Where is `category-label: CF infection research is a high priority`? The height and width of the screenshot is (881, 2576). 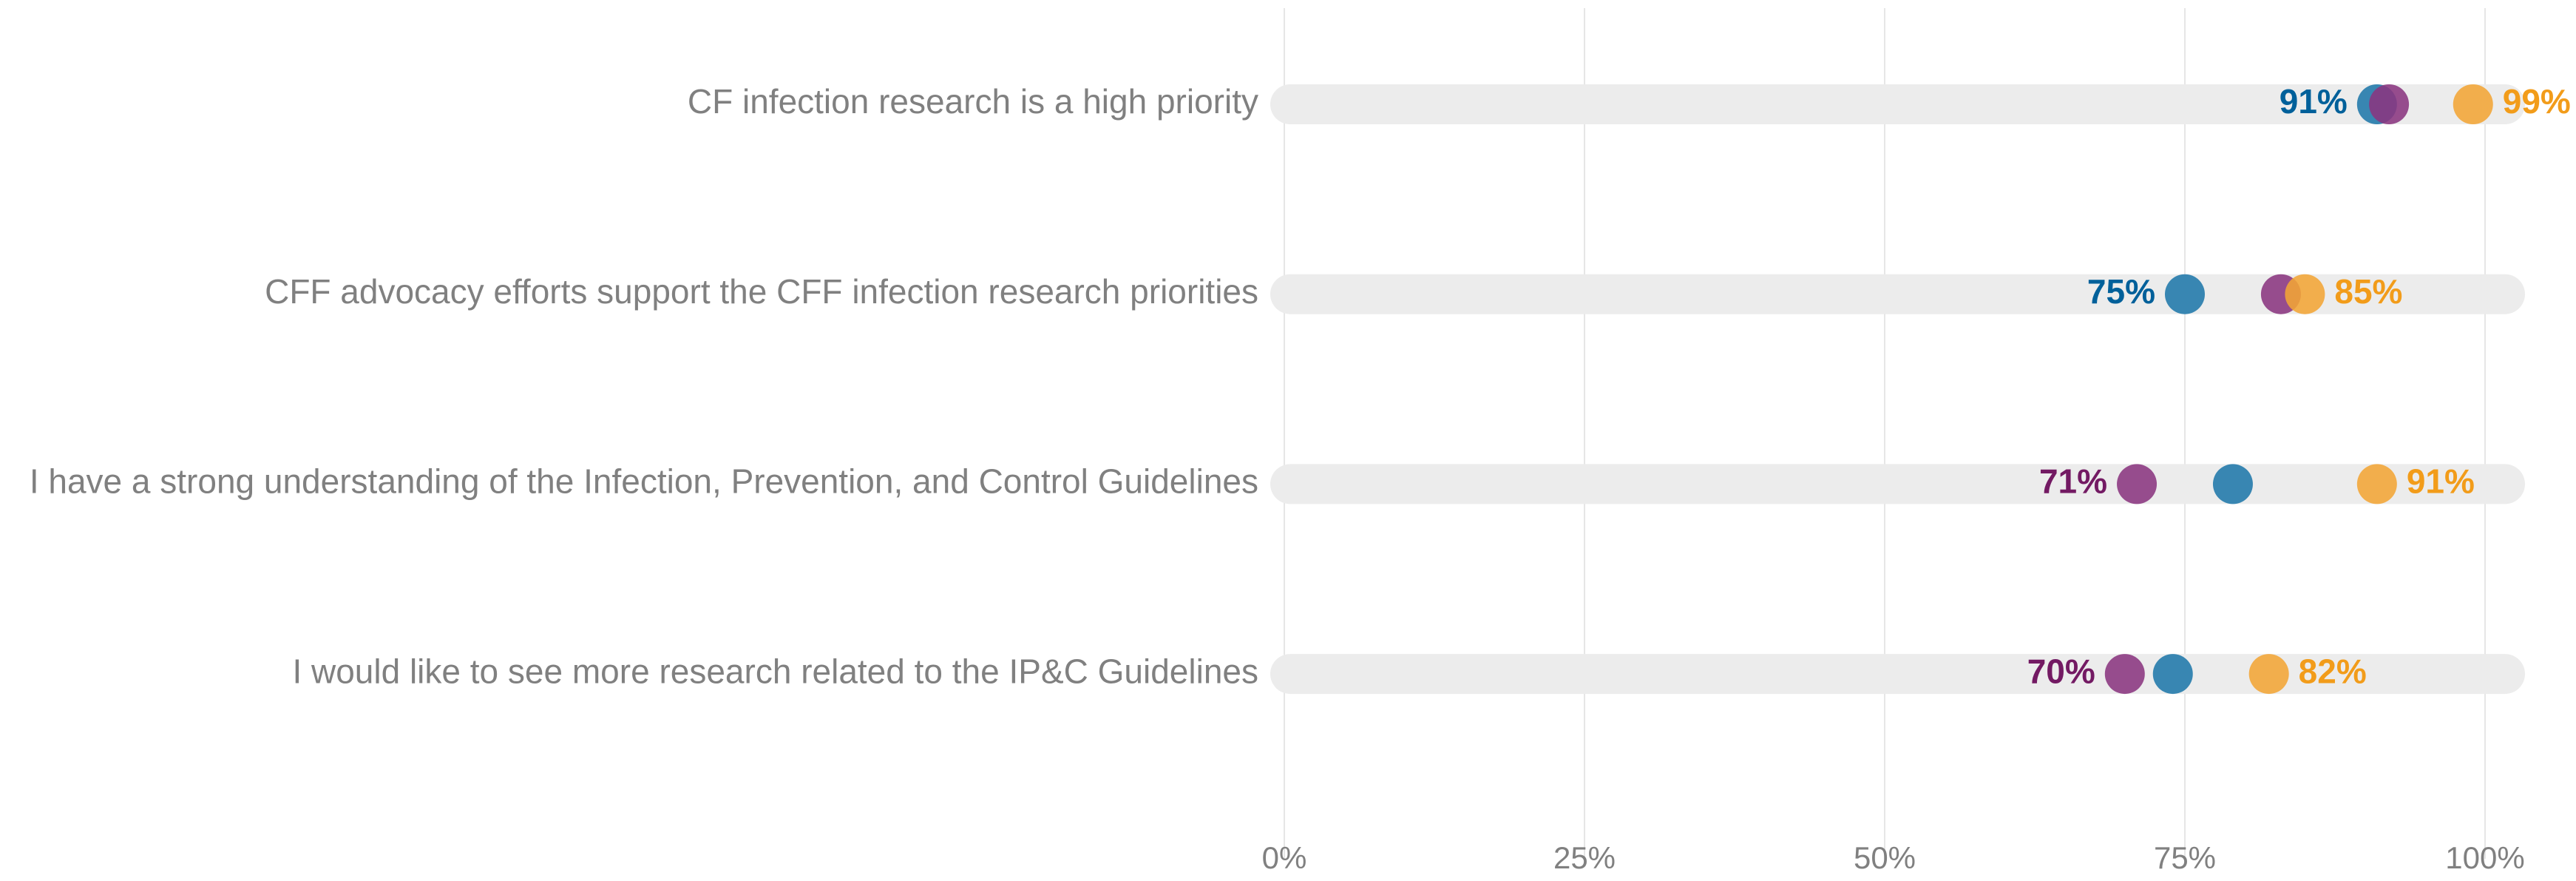
category-label: CF infection research is a high priority is located at coordinates (973, 101).